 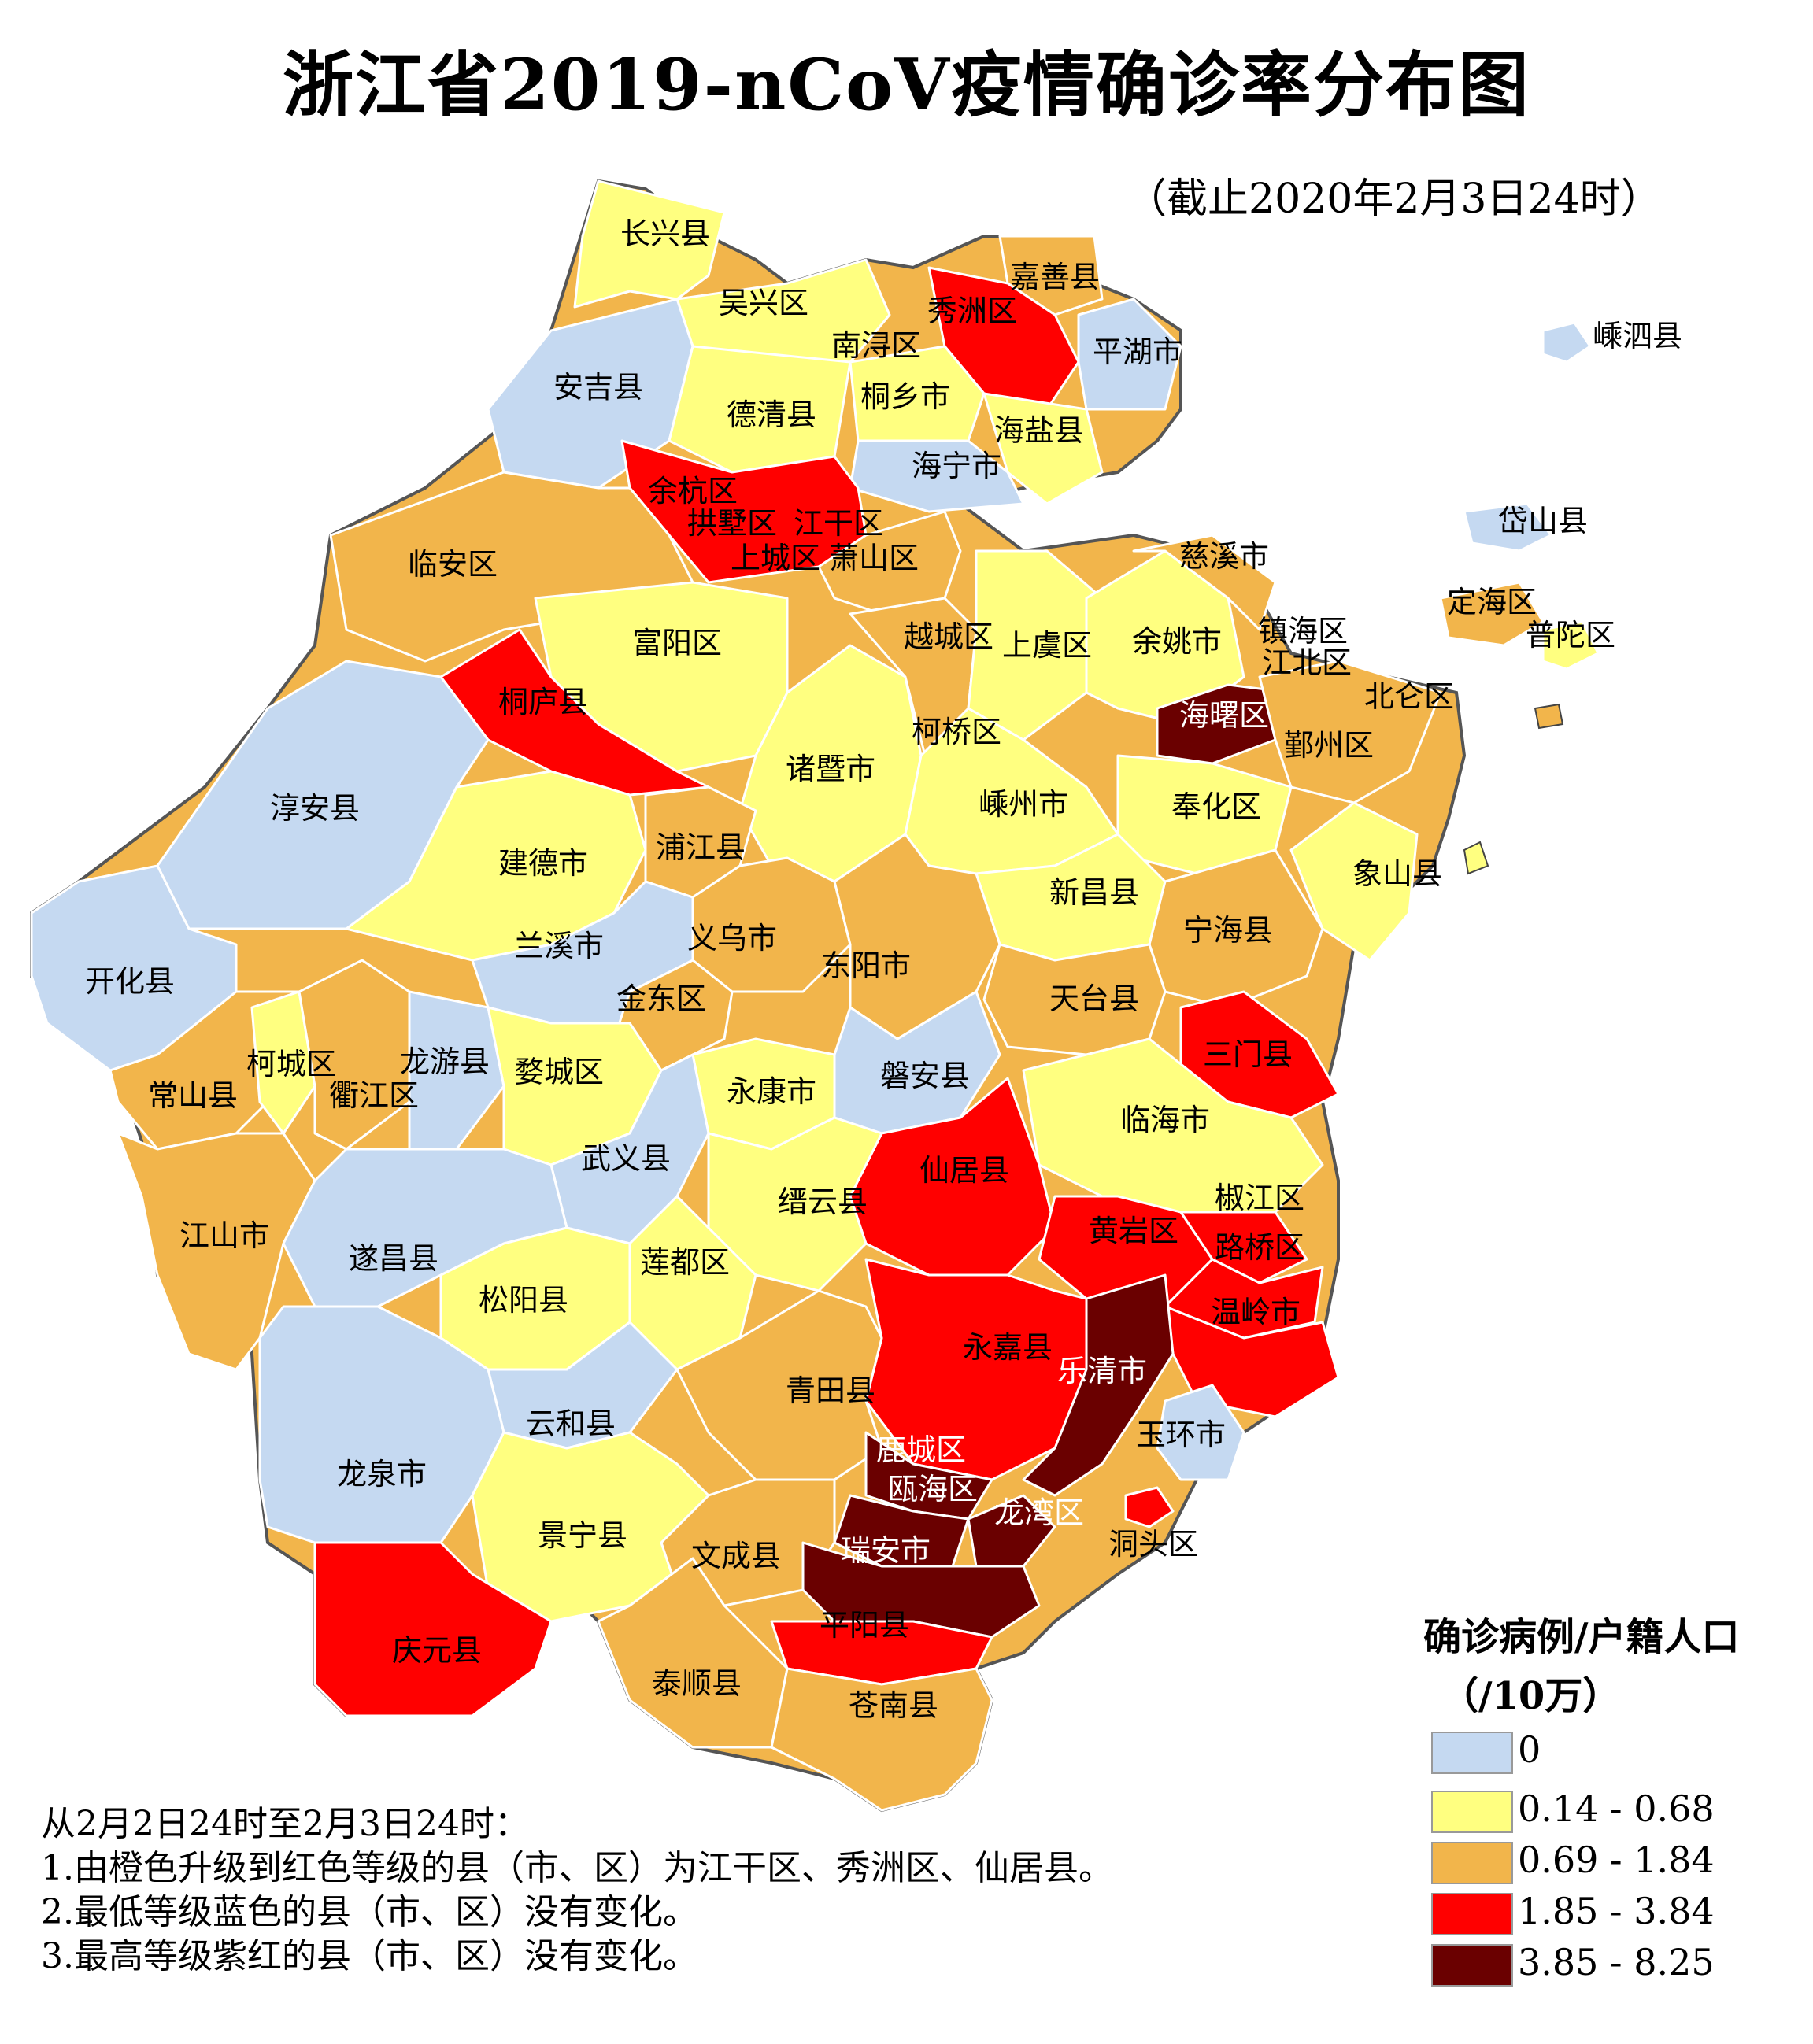 What do you see at coordinates (956, 732) in the screenshot?
I see `district-label: 柯桥区` at bounding box center [956, 732].